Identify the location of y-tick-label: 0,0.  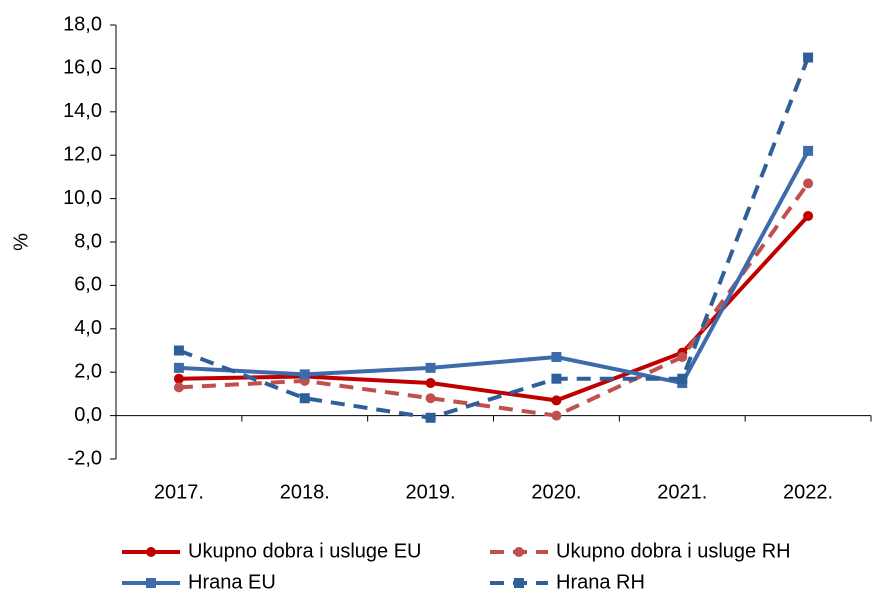
(88, 415).